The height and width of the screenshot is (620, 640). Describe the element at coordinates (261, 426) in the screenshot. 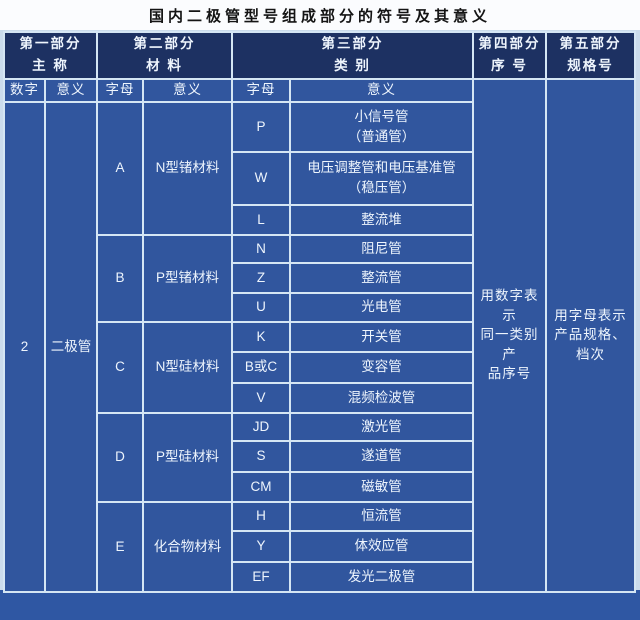

I see `category-letter-cell: JD` at that location.